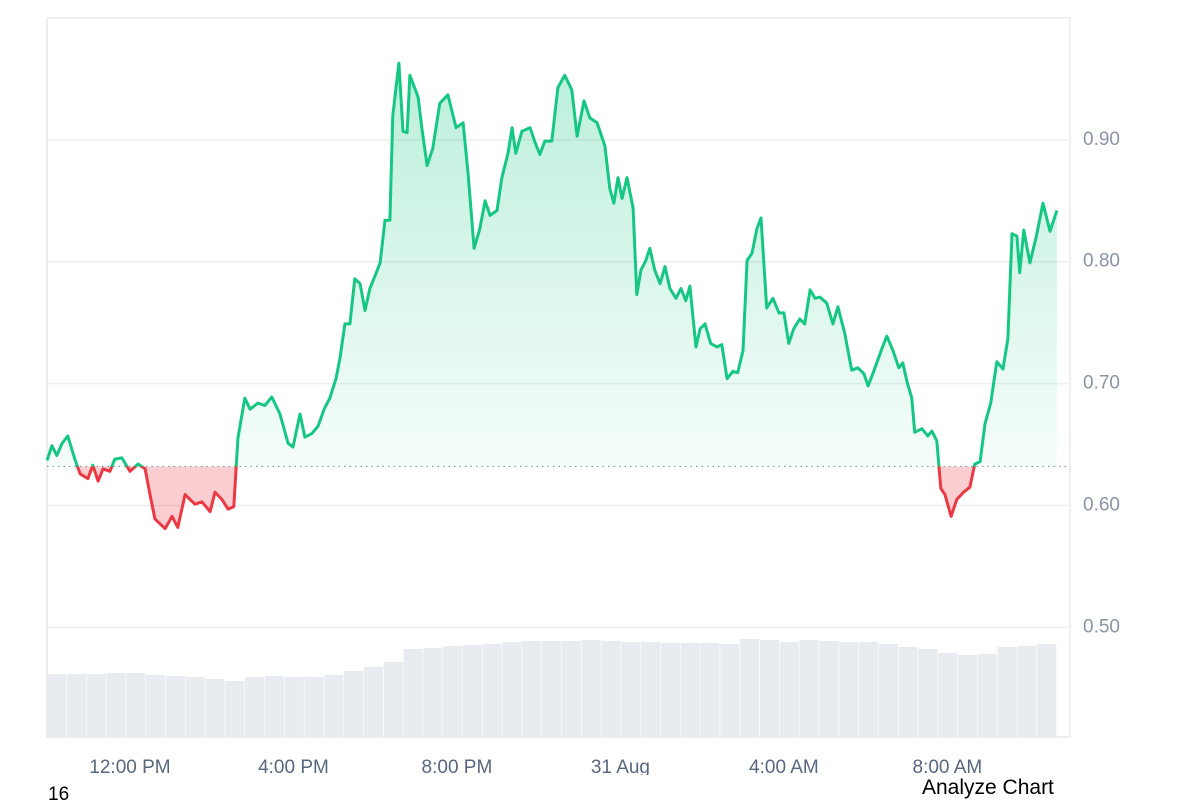  I want to click on x-tick-label: 8:00 PM, so click(457, 766).